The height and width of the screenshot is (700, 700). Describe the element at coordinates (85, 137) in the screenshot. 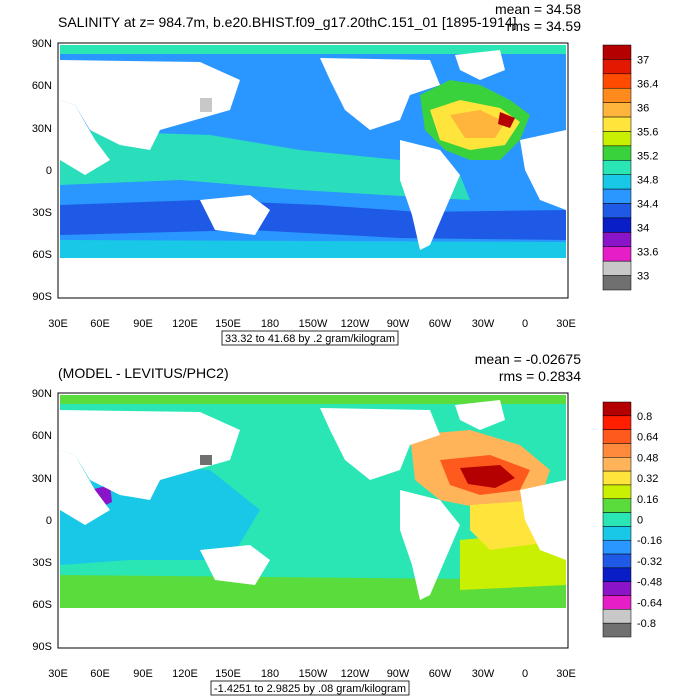

I see `africa-east-land` at that location.